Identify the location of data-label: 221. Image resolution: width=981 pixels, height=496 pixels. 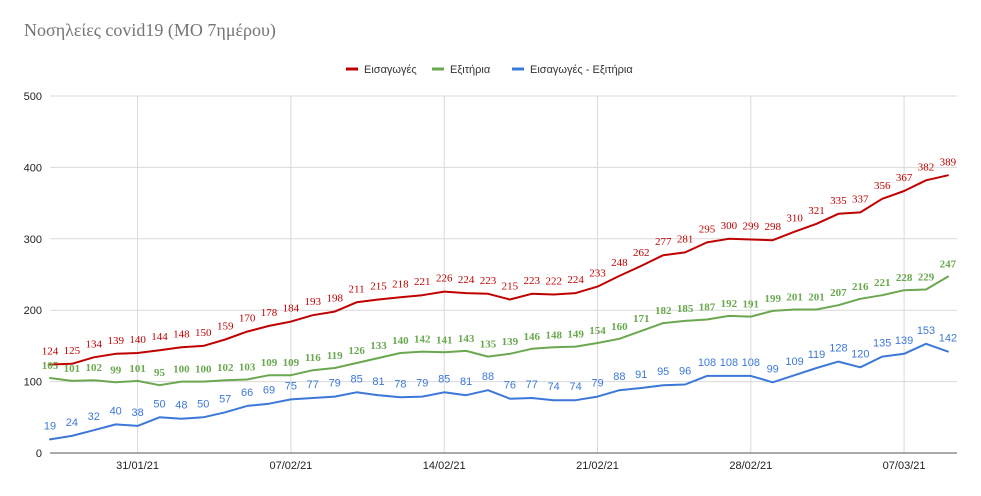
(882, 283).